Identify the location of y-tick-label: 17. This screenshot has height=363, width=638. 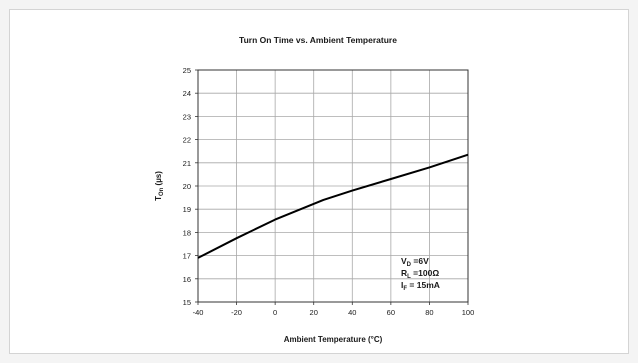
(187, 256).